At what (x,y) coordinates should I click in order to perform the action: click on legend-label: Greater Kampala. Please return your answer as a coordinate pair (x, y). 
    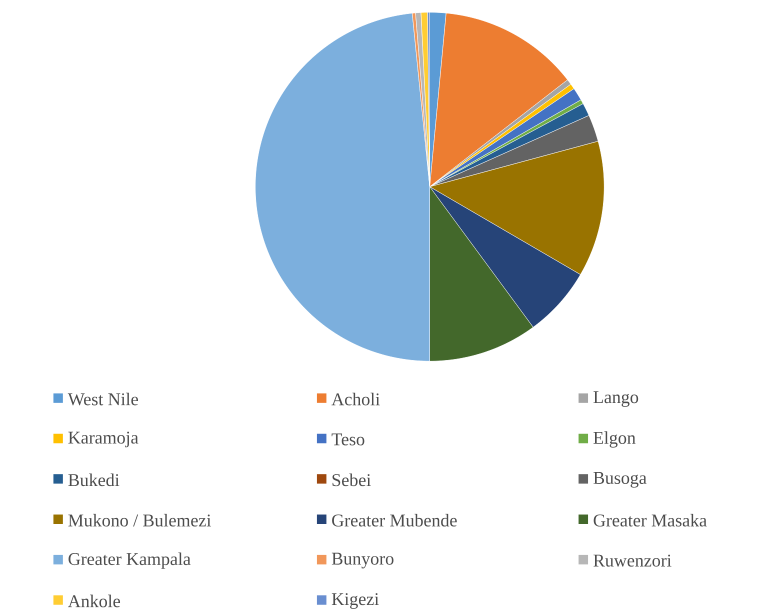
    Looking at the image, I should click on (129, 560).